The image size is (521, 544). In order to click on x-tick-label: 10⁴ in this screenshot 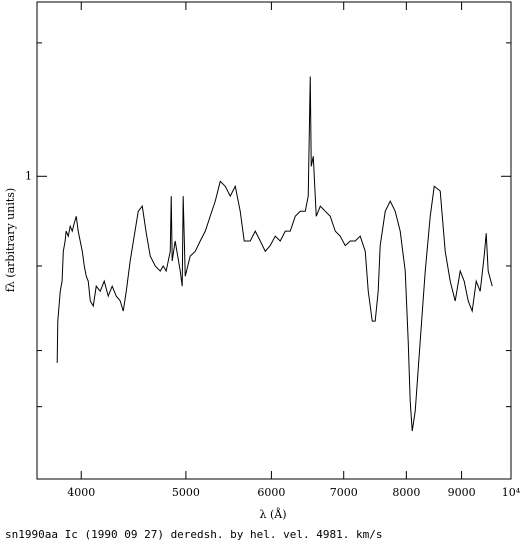, I will do `click(511, 492)`.